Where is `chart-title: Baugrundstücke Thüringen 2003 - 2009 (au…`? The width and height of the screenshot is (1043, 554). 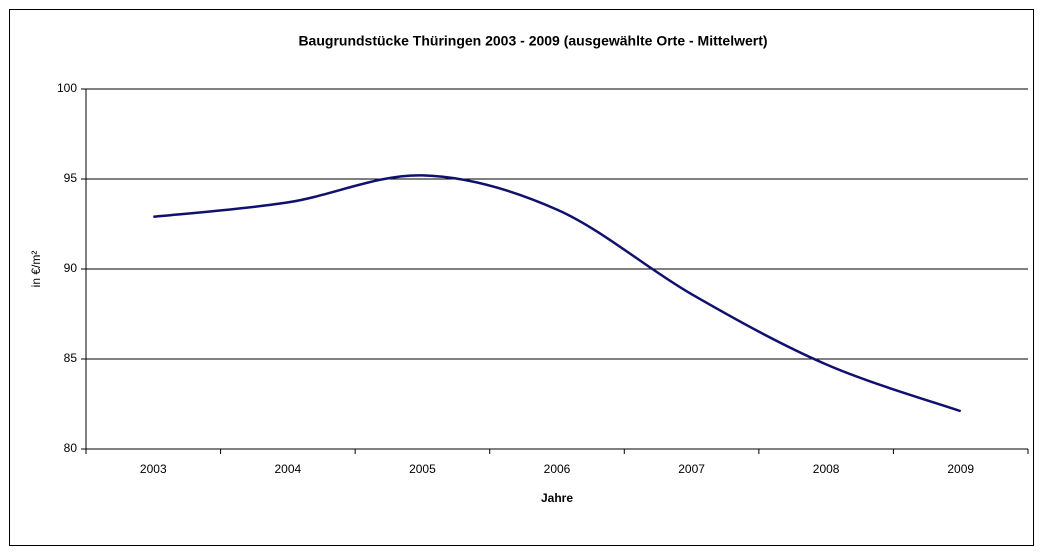 chart-title: Baugrundstücke Thüringen 2003 - 2009 (au… is located at coordinates (532, 41).